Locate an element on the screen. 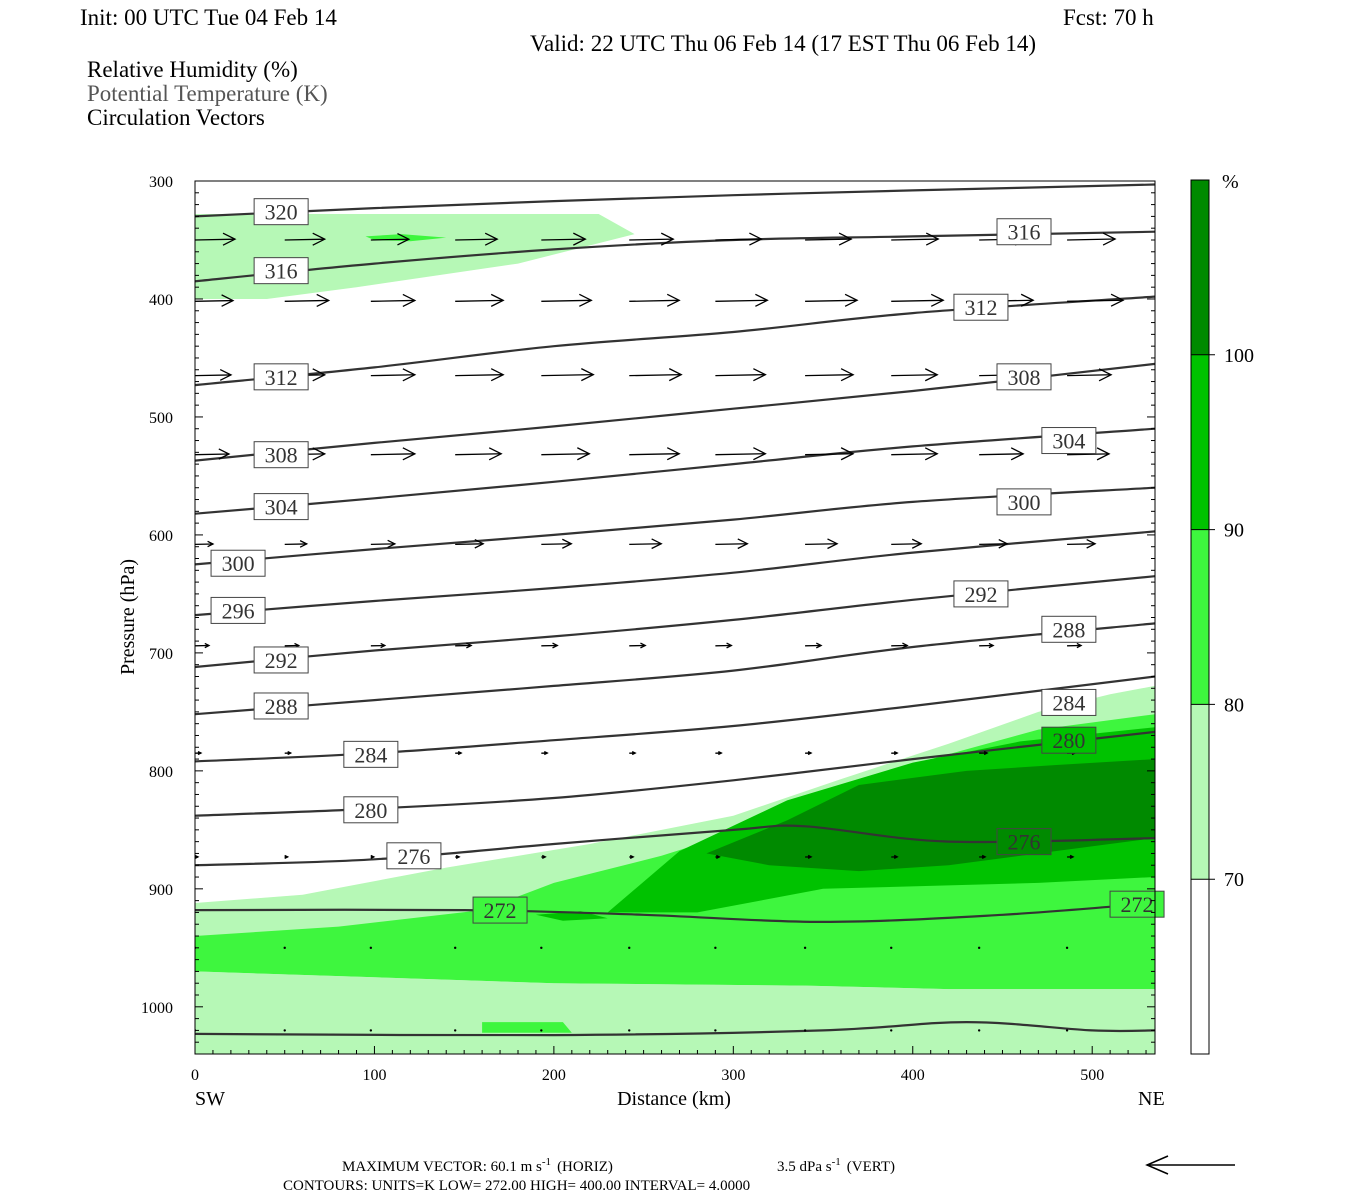  svg-text: 316 is located at coordinates (281, 271).